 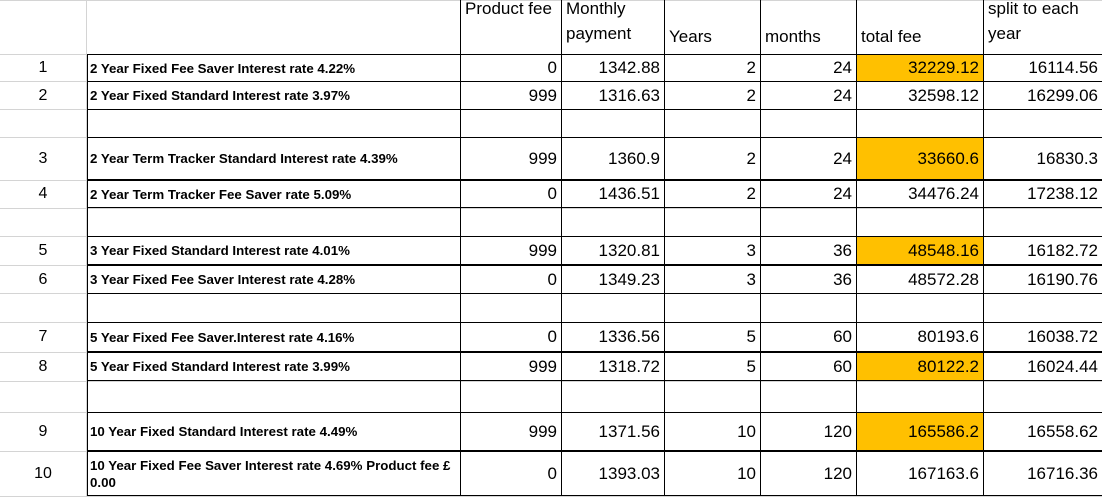 What do you see at coordinates (1062, 336) in the screenshot?
I see `cell-split: 16038.72` at bounding box center [1062, 336].